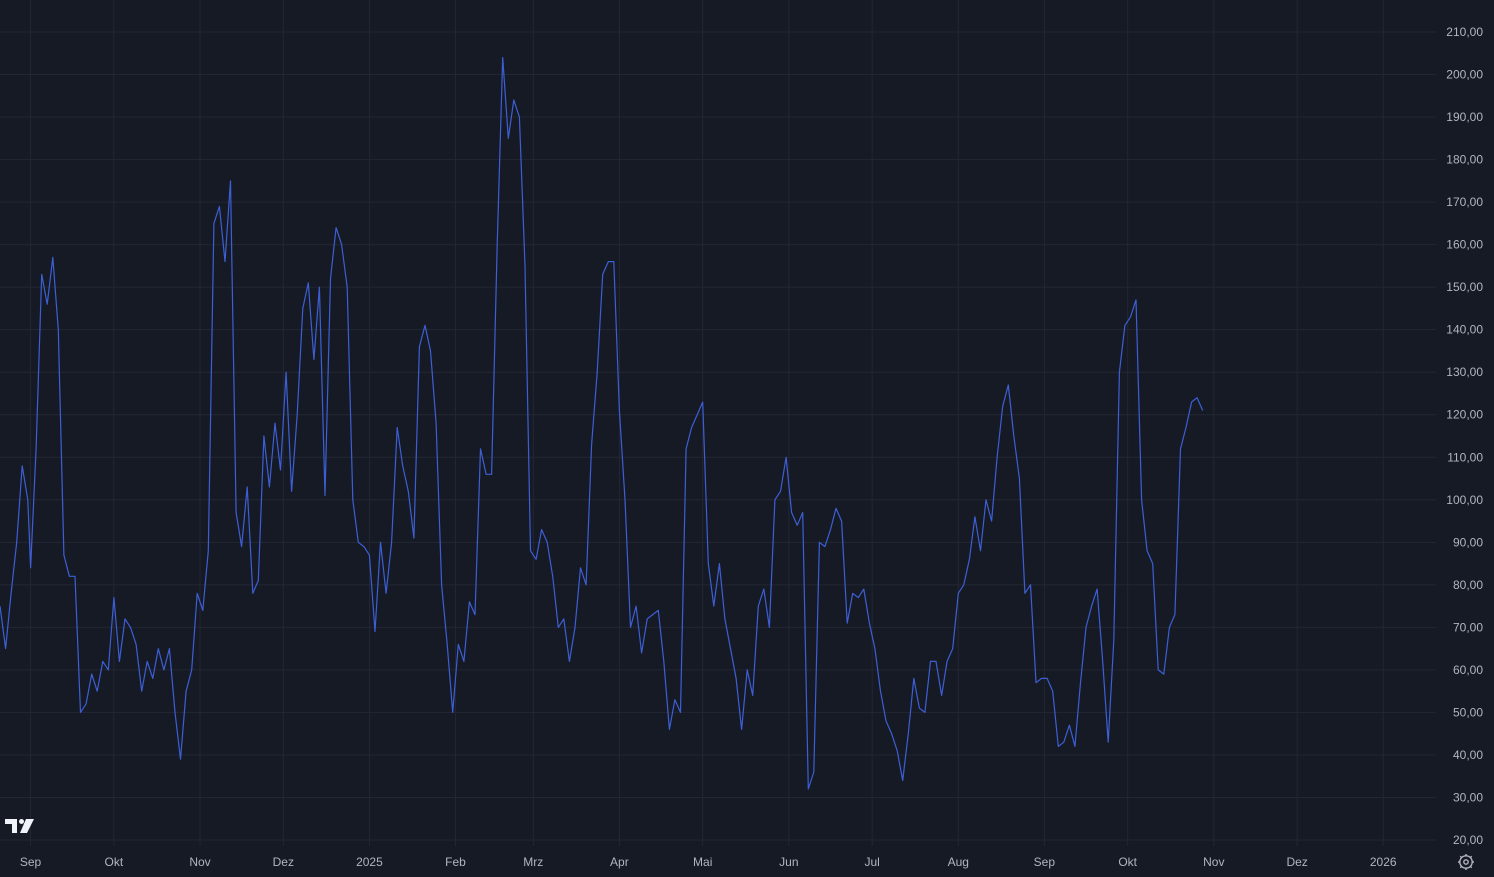  Describe the element at coordinates (1464, 415) in the screenshot. I see `y-tick-label: 120,00` at that location.